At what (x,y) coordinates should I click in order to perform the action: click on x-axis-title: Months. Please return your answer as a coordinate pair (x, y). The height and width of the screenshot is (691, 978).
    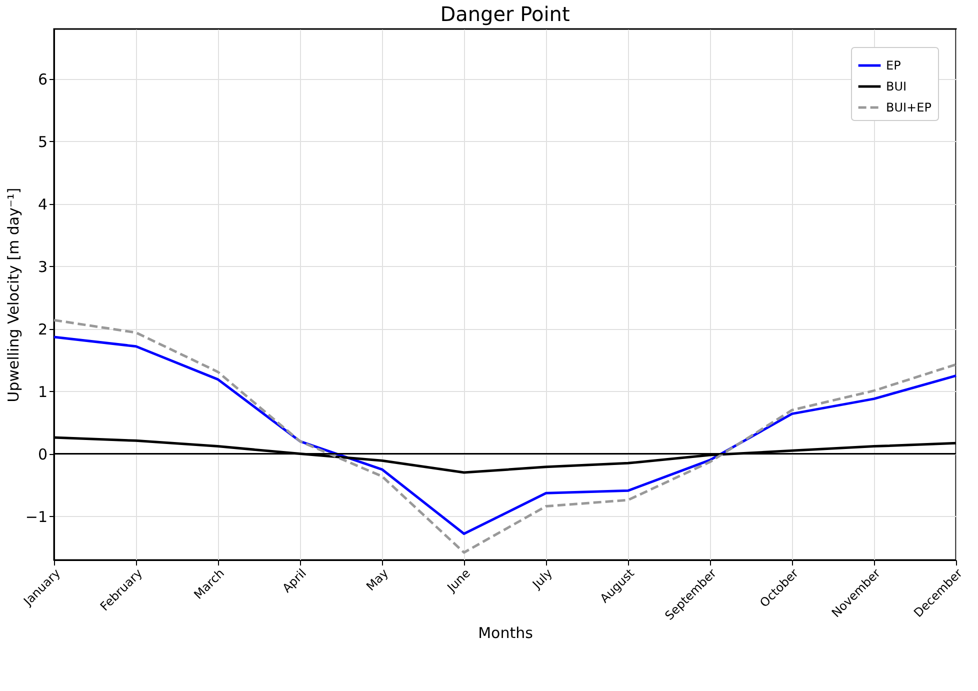
    Looking at the image, I should click on (506, 633).